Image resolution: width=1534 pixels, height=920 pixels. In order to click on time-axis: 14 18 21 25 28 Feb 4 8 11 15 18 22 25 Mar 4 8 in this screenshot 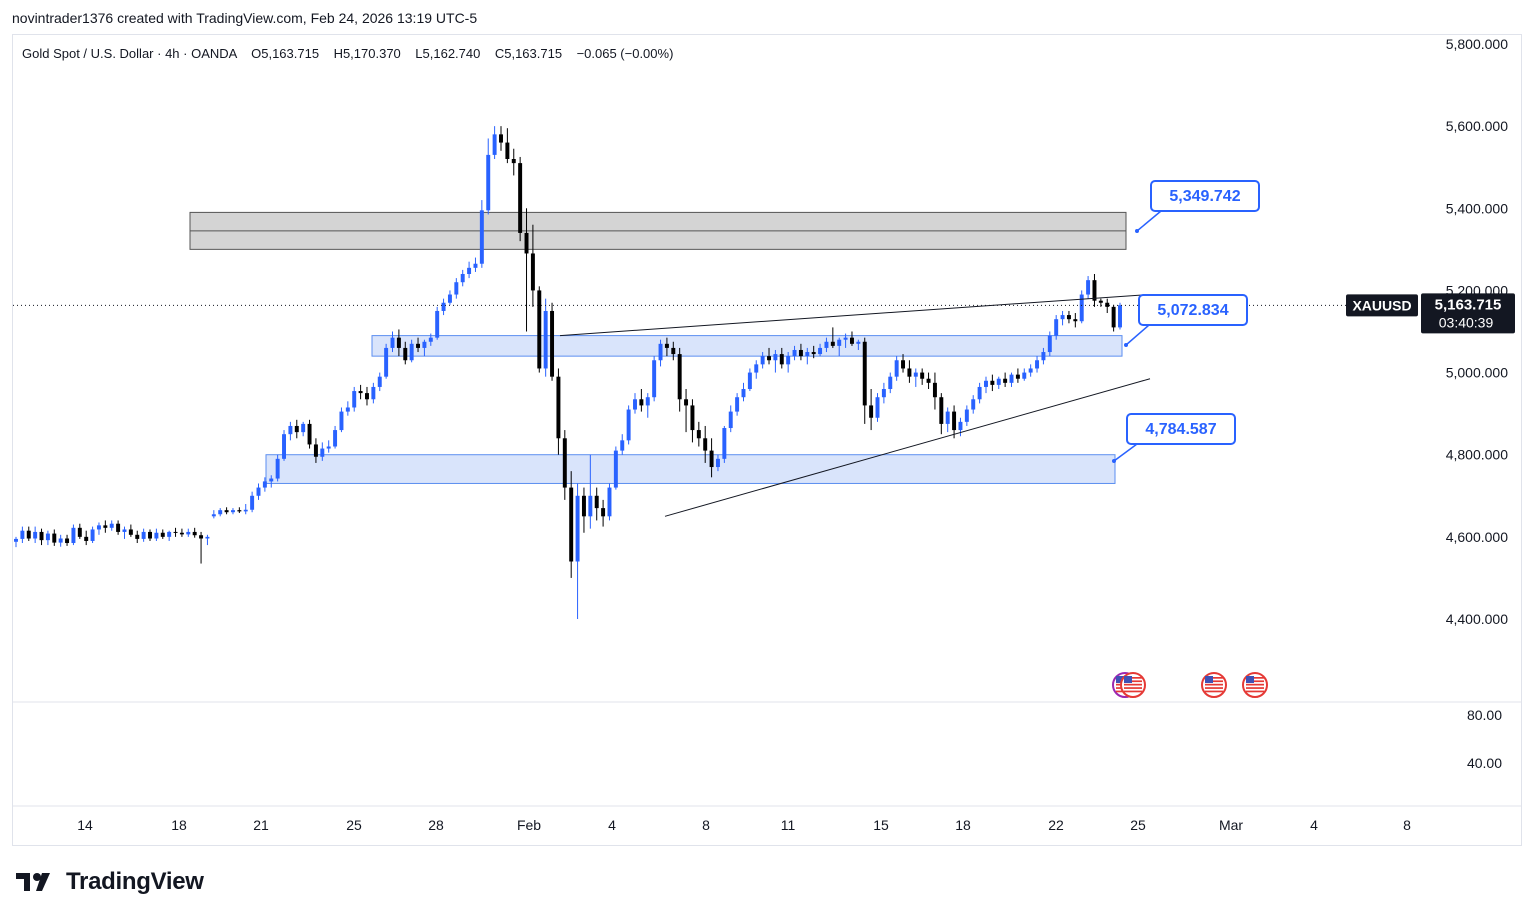, I will do `click(744, 825)`.